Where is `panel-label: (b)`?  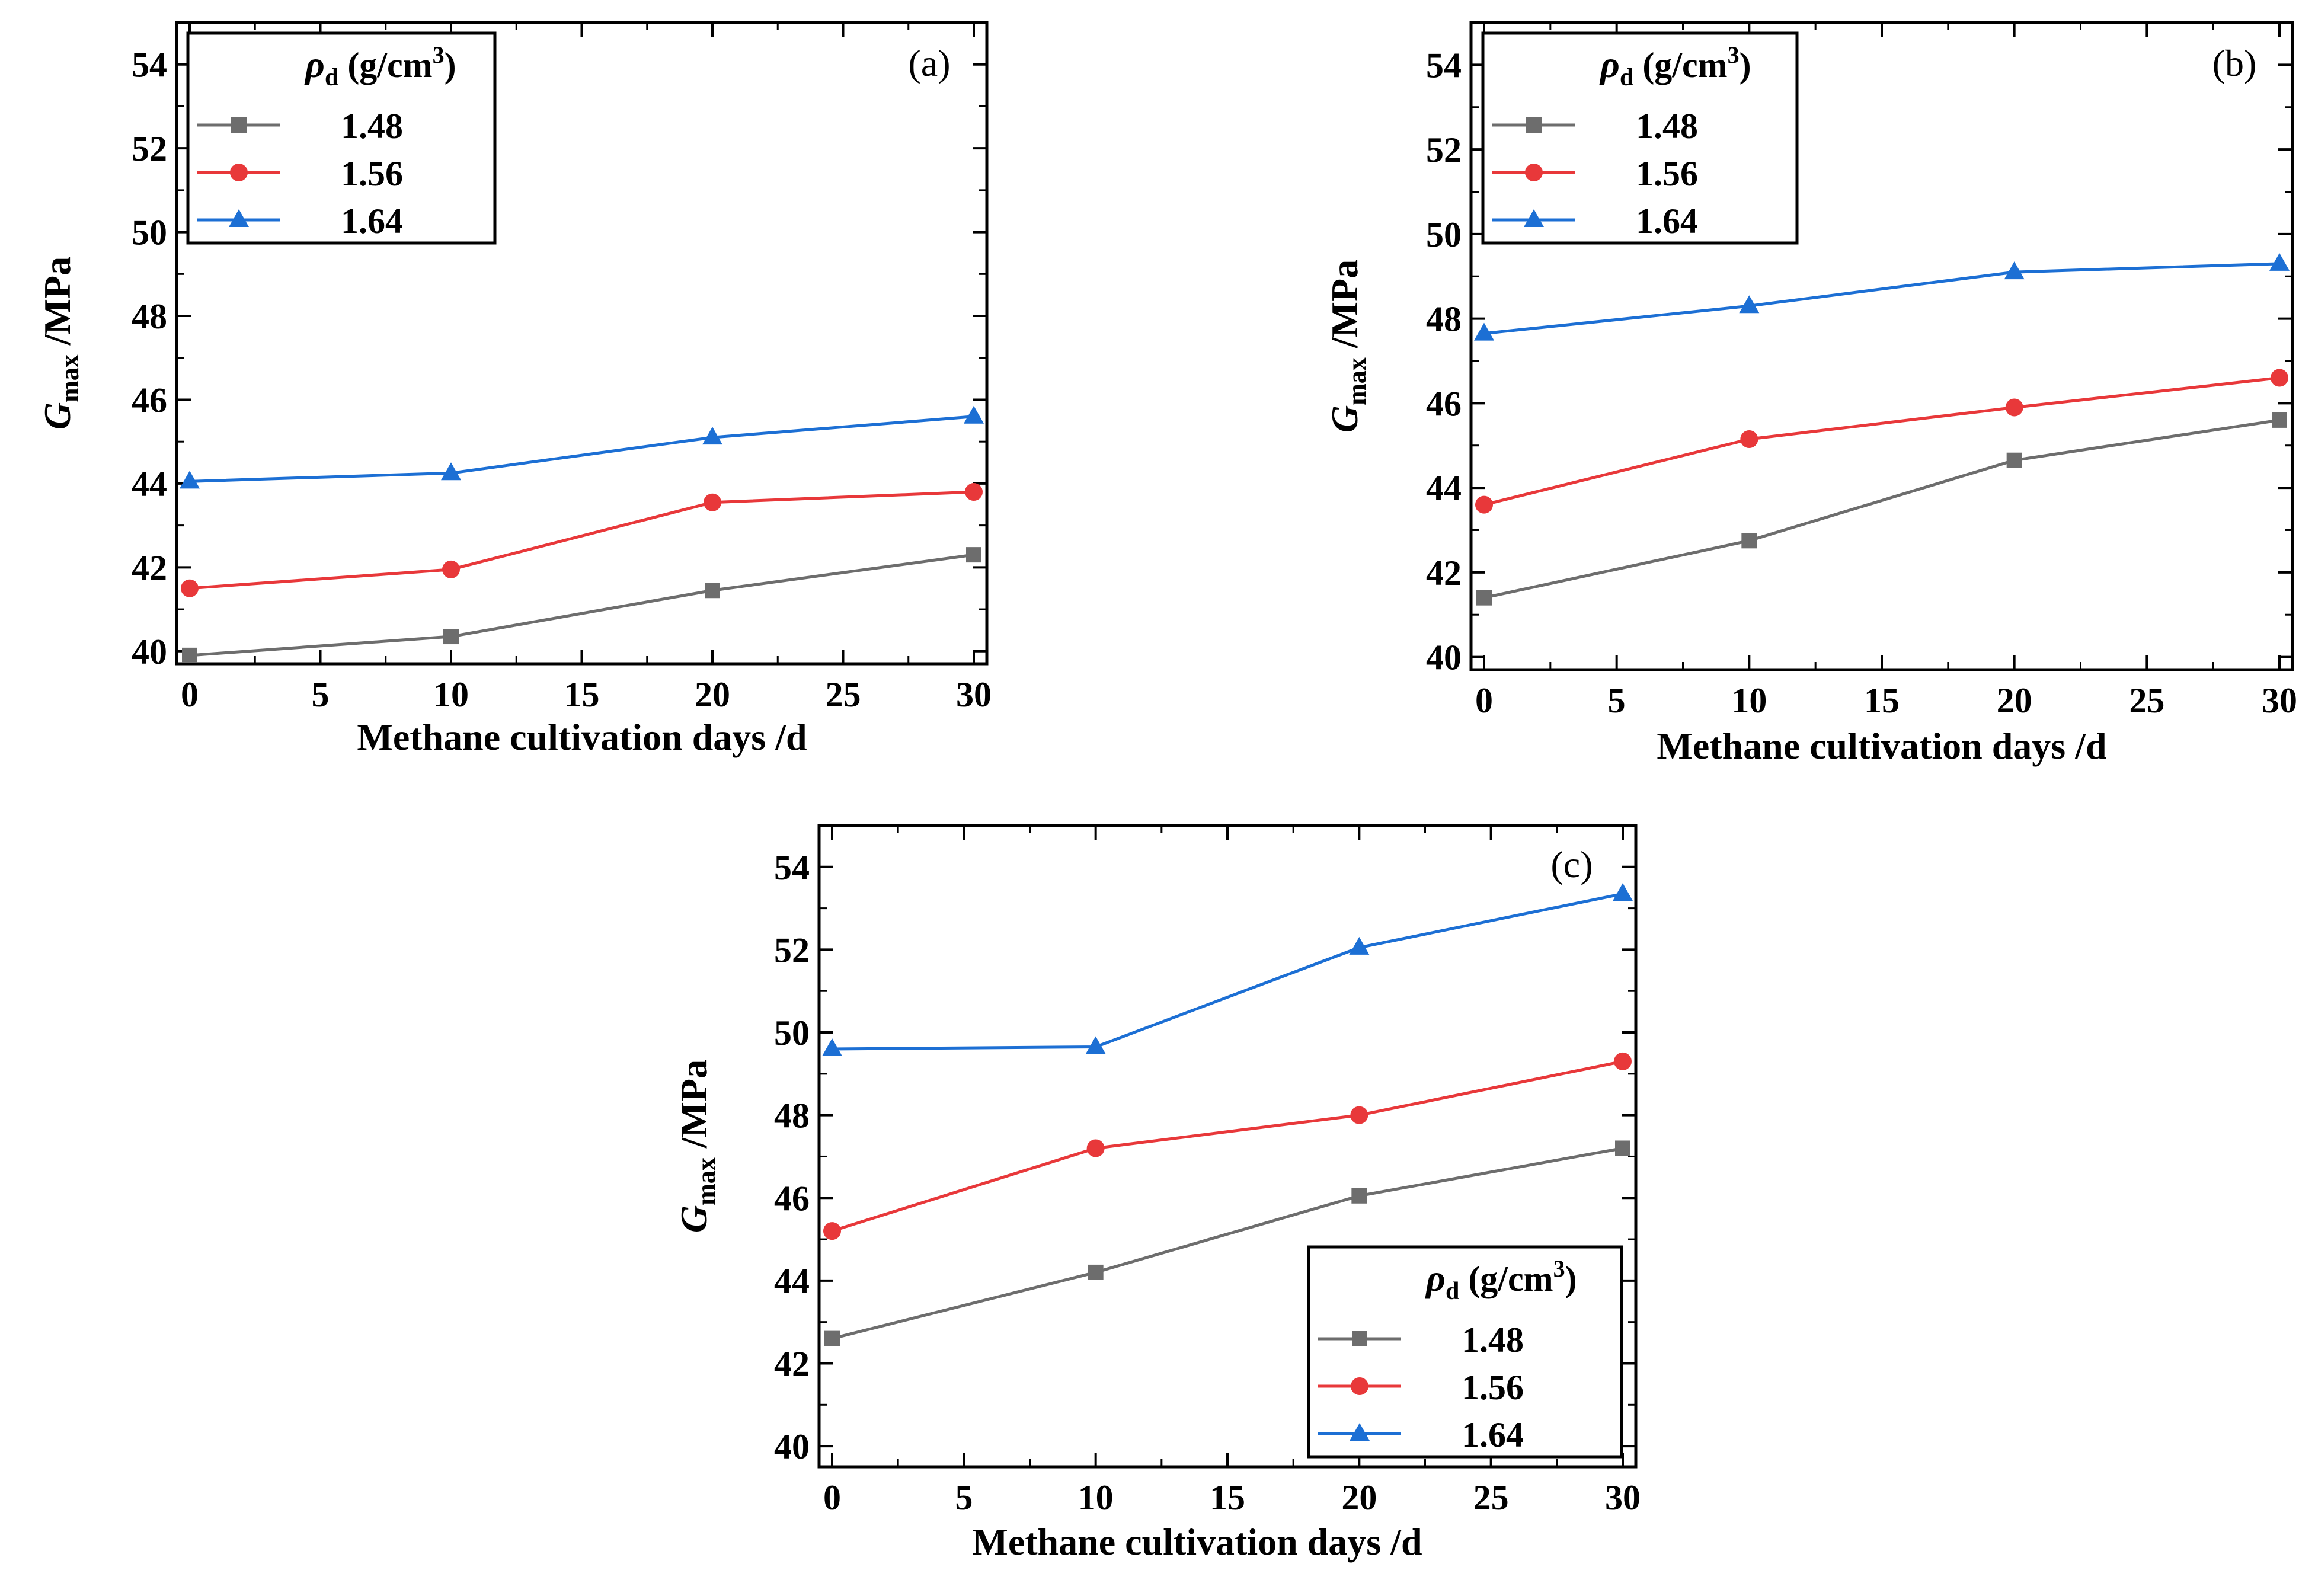 panel-label: (b) is located at coordinates (2234, 63).